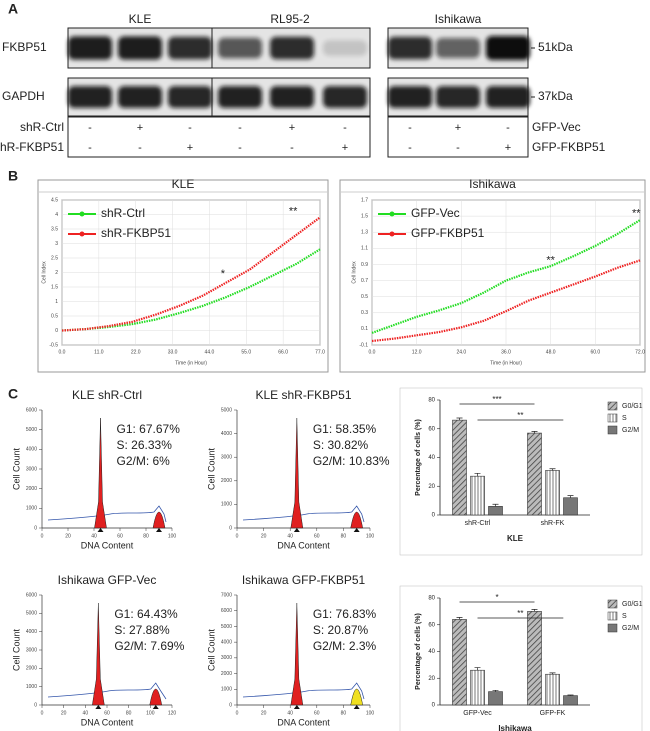  What do you see at coordinates (13, 9) in the screenshot?
I see `panel-label: A` at bounding box center [13, 9].